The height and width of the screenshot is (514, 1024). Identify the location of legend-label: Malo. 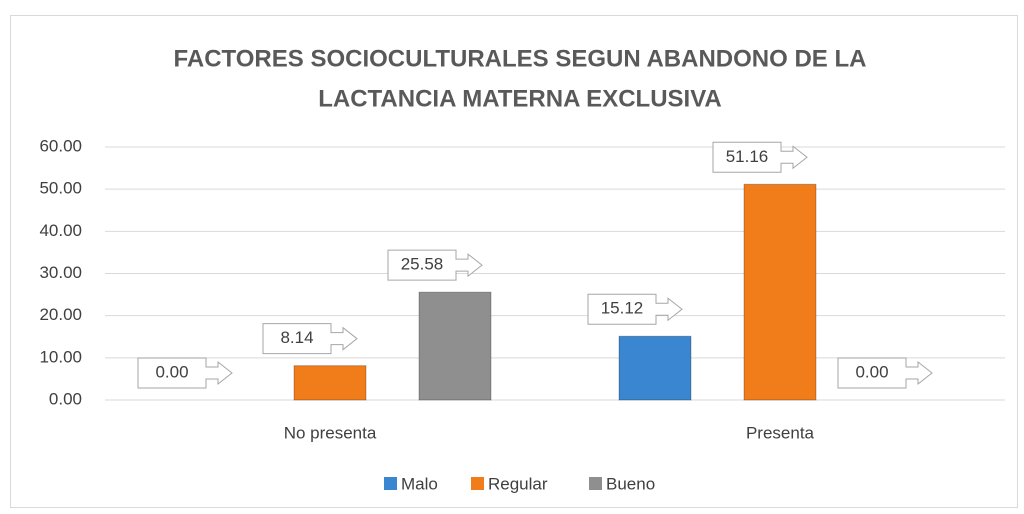
(419, 483).